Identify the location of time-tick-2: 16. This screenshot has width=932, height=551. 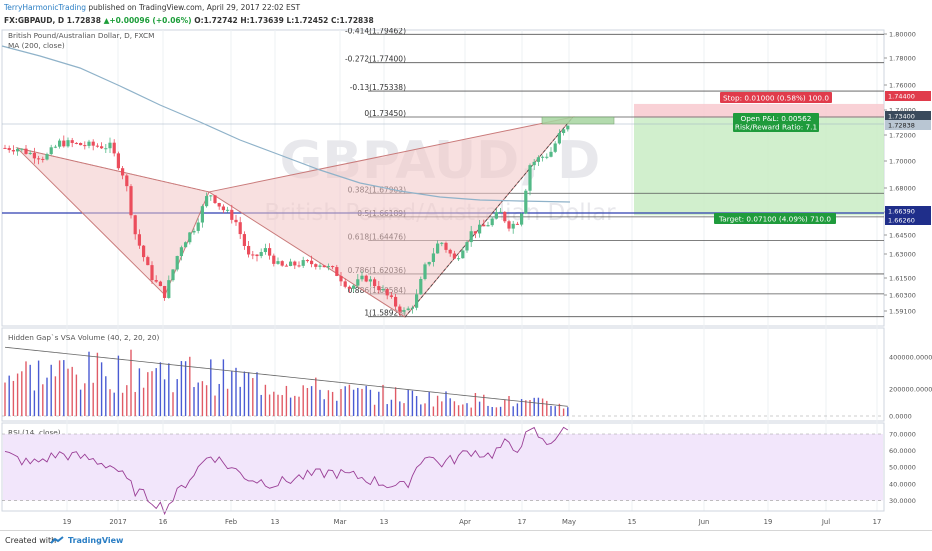
(163, 522).